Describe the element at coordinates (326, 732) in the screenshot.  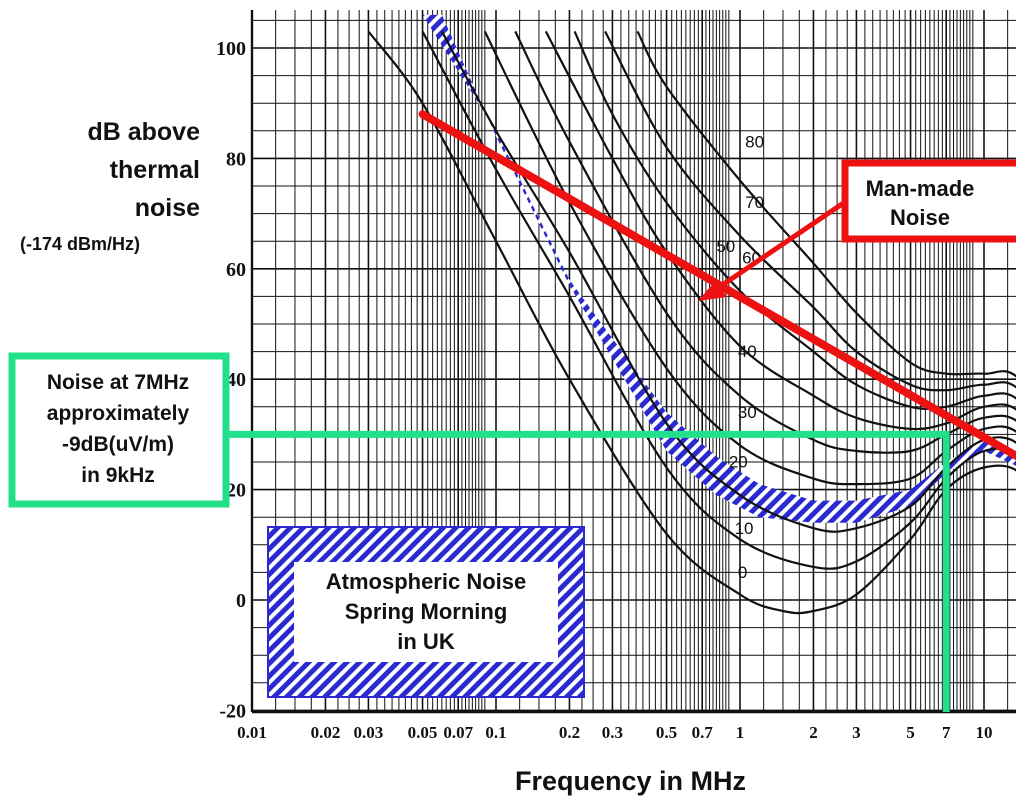
I see `x-tick-label: 0.02` at that location.